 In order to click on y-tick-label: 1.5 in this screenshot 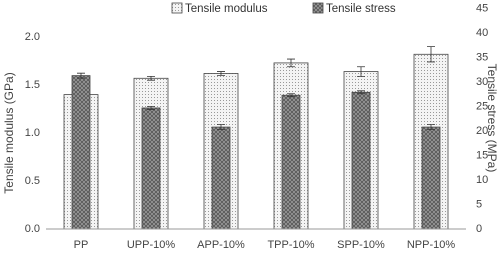, I will do `click(32, 85)`.